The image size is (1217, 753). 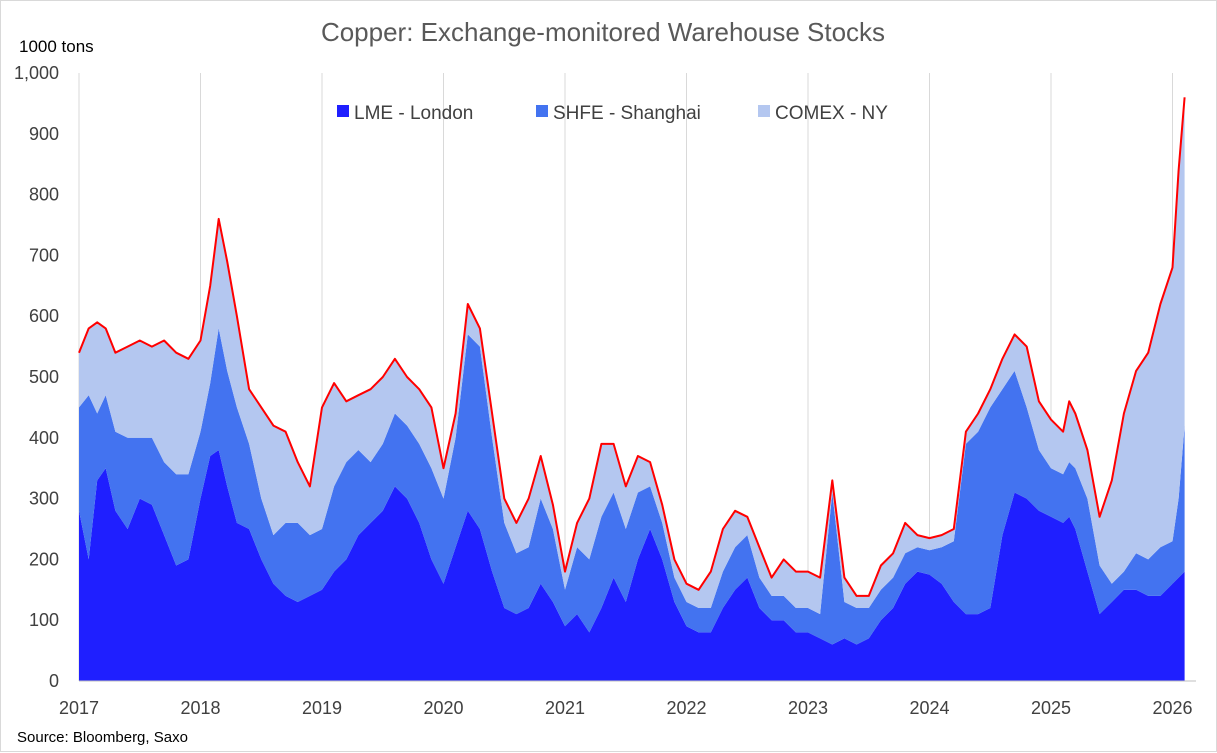 I want to click on y-tick-label: 0, so click(x=54, y=681).